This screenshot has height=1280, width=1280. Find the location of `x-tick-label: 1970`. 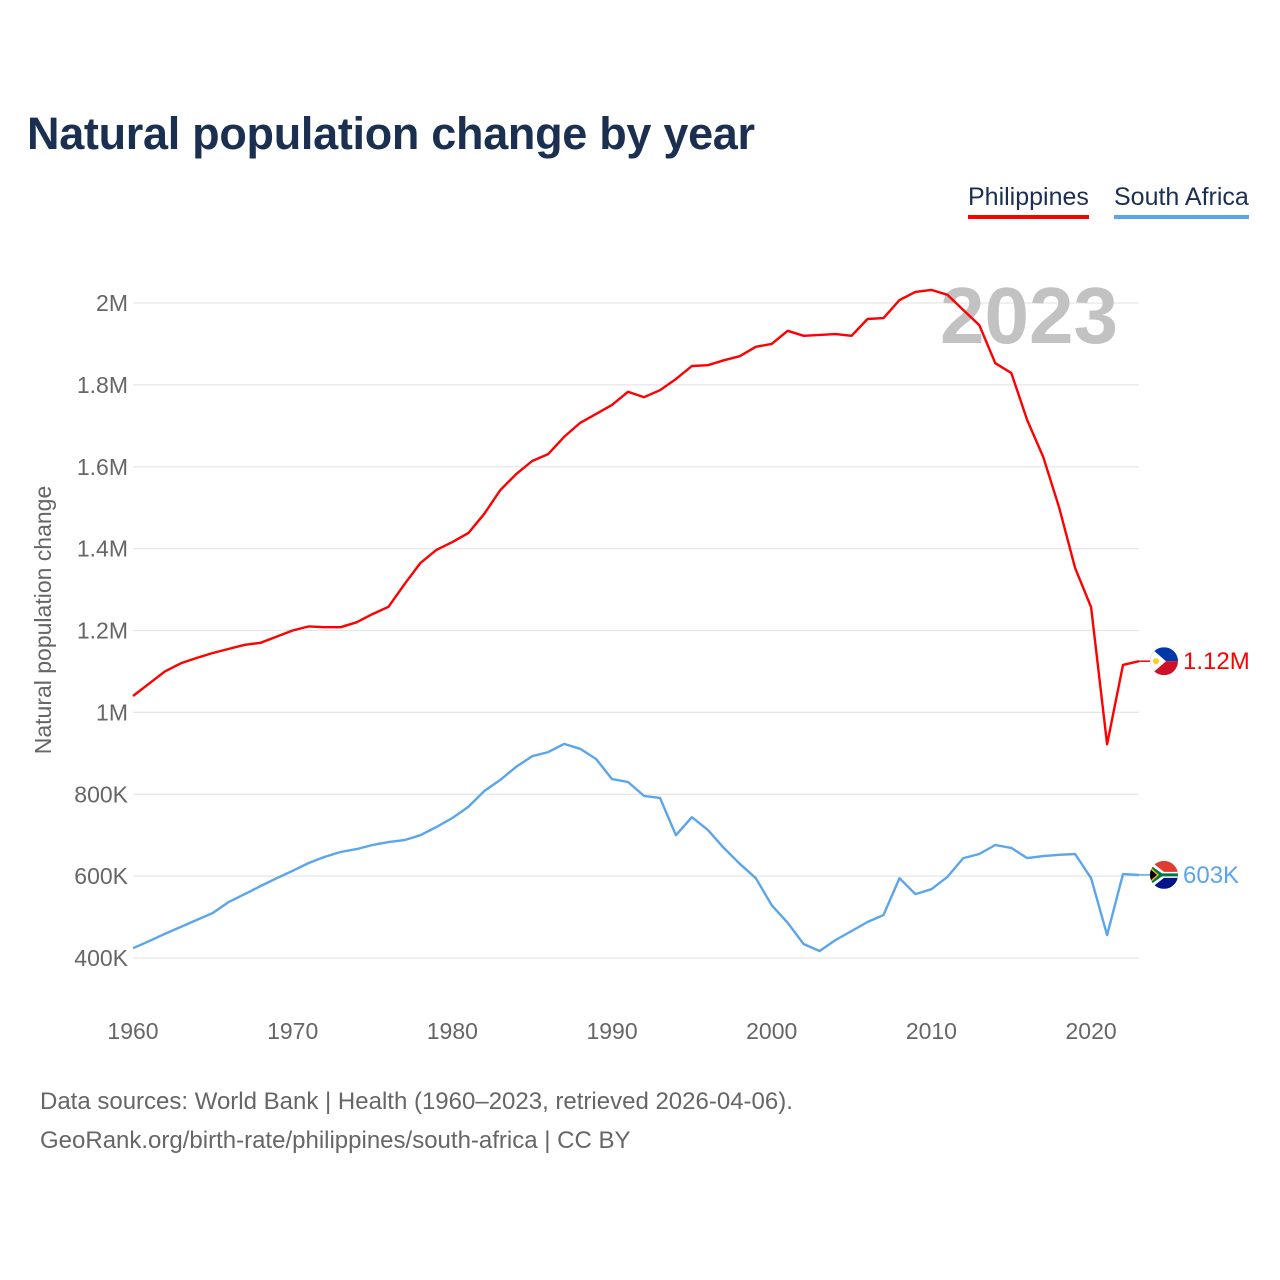

x-tick-label: 1970 is located at coordinates (292, 1031).